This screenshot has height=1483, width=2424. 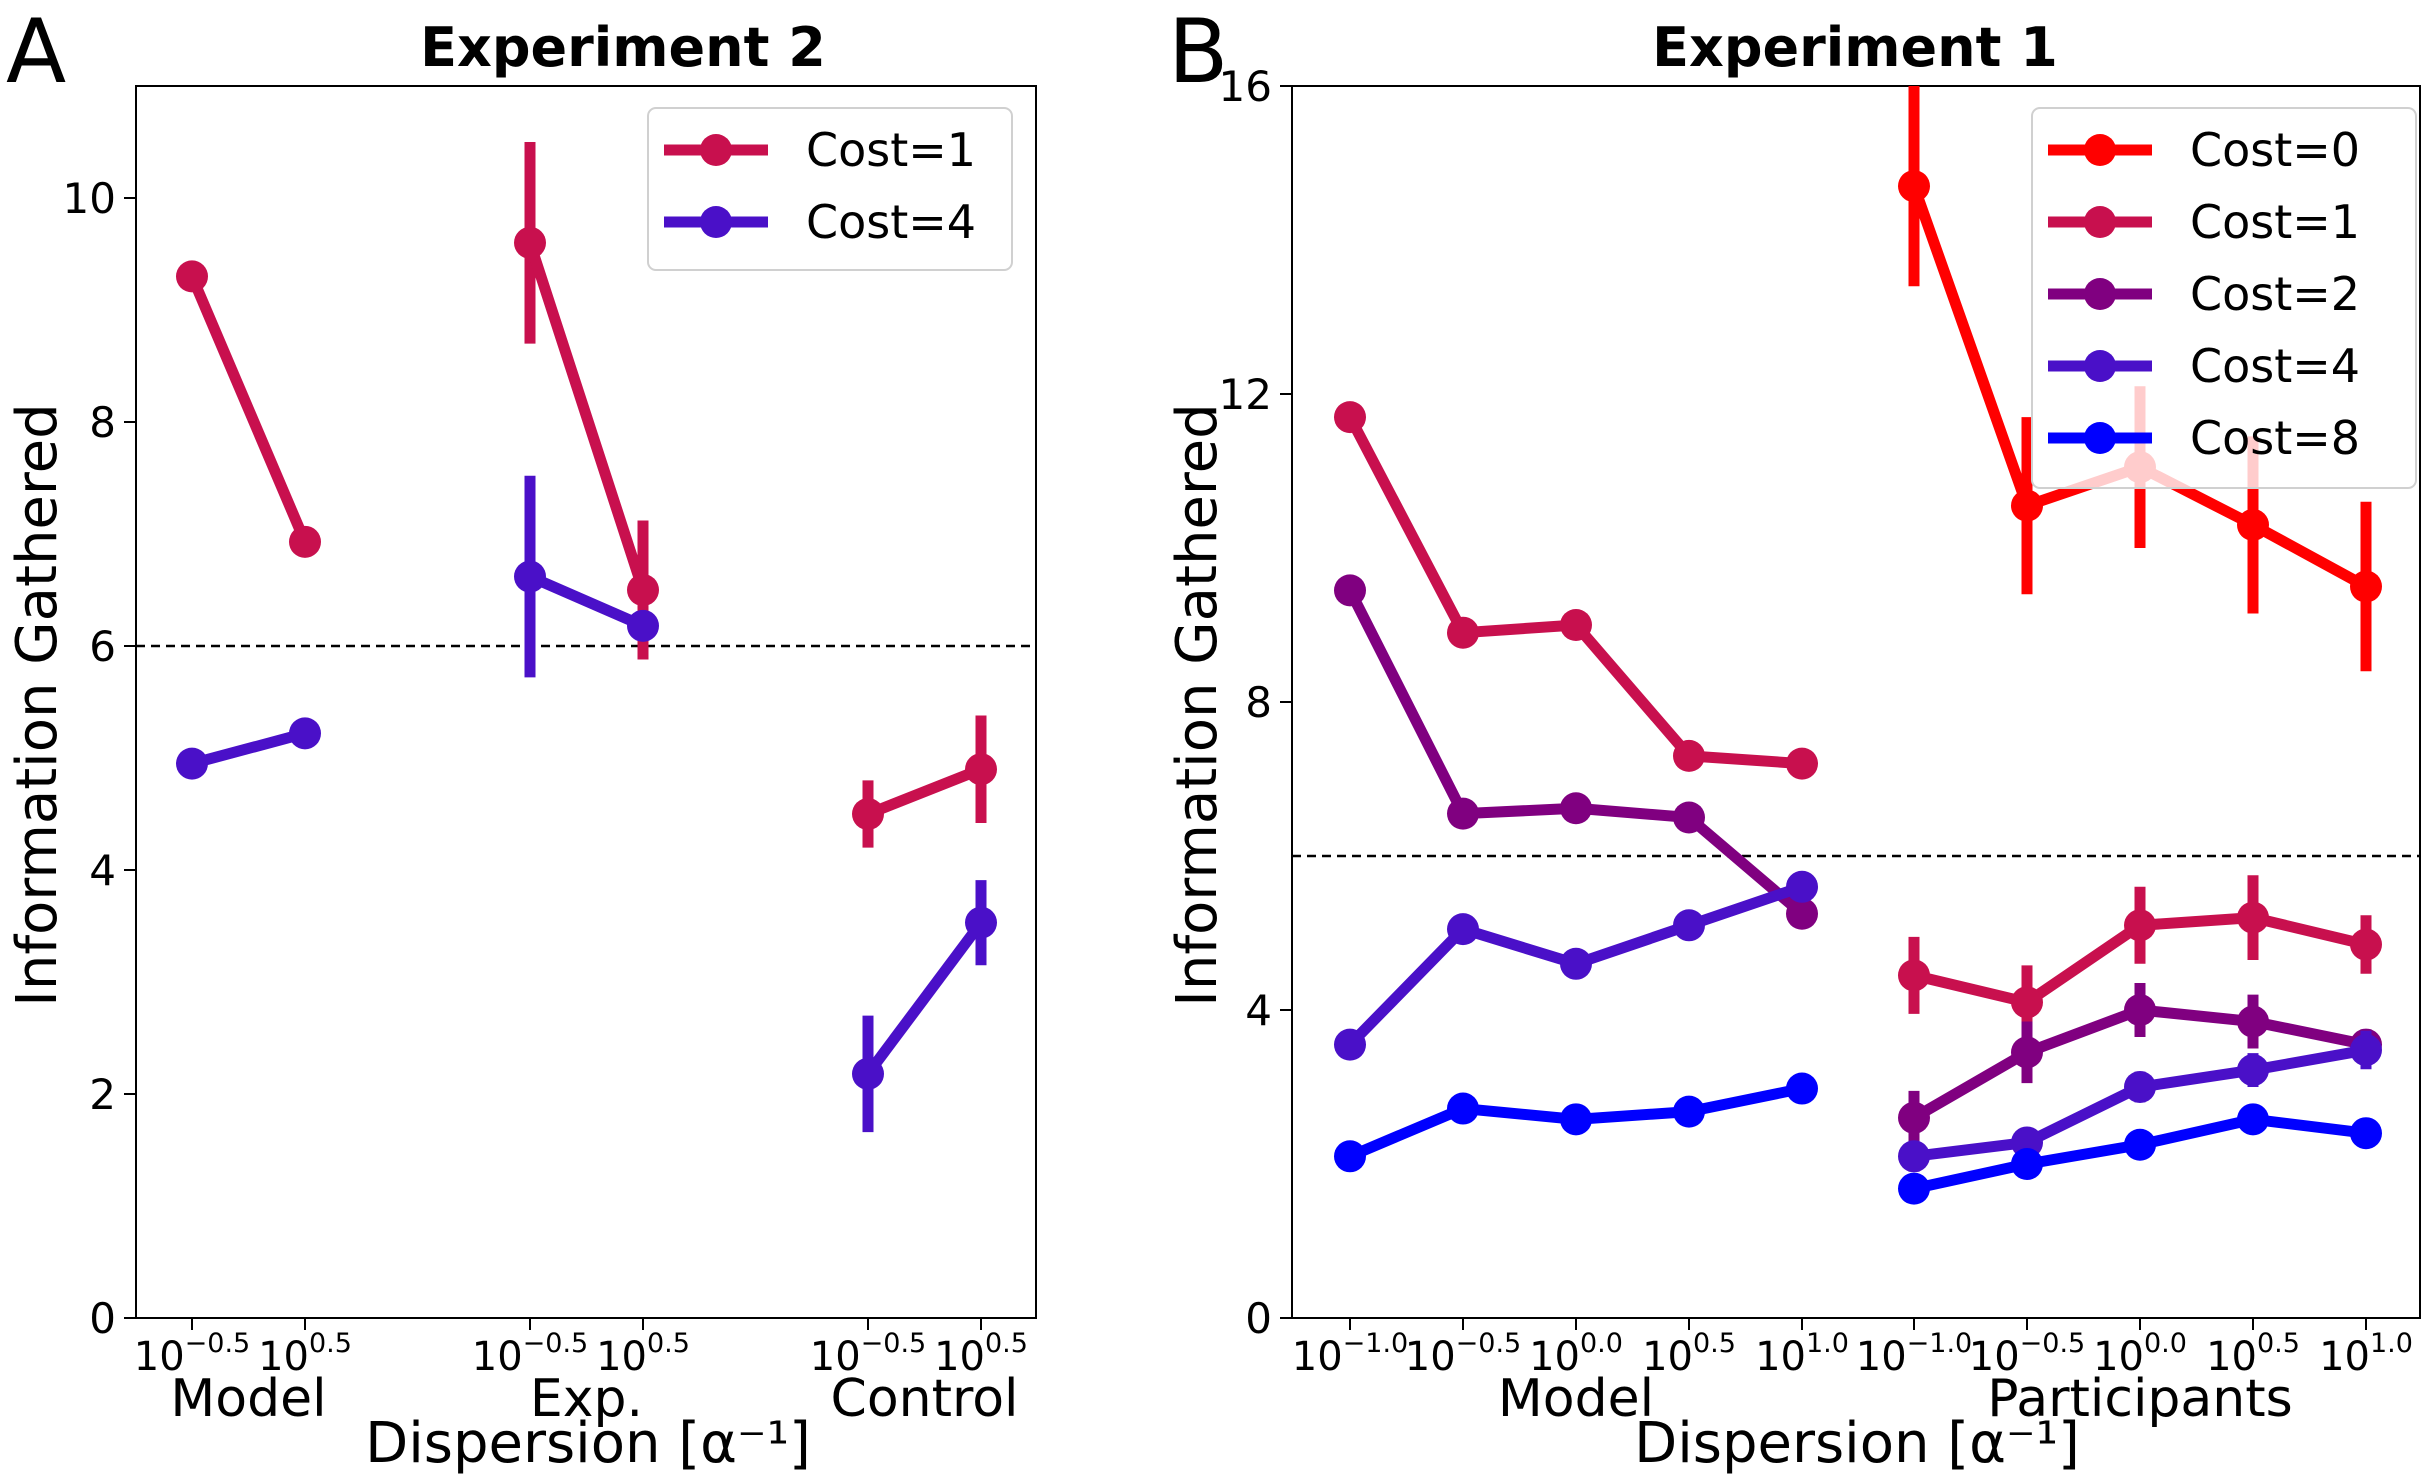 I want to click on panel-b-ytick-label: 16, so click(x=1245, y=86).